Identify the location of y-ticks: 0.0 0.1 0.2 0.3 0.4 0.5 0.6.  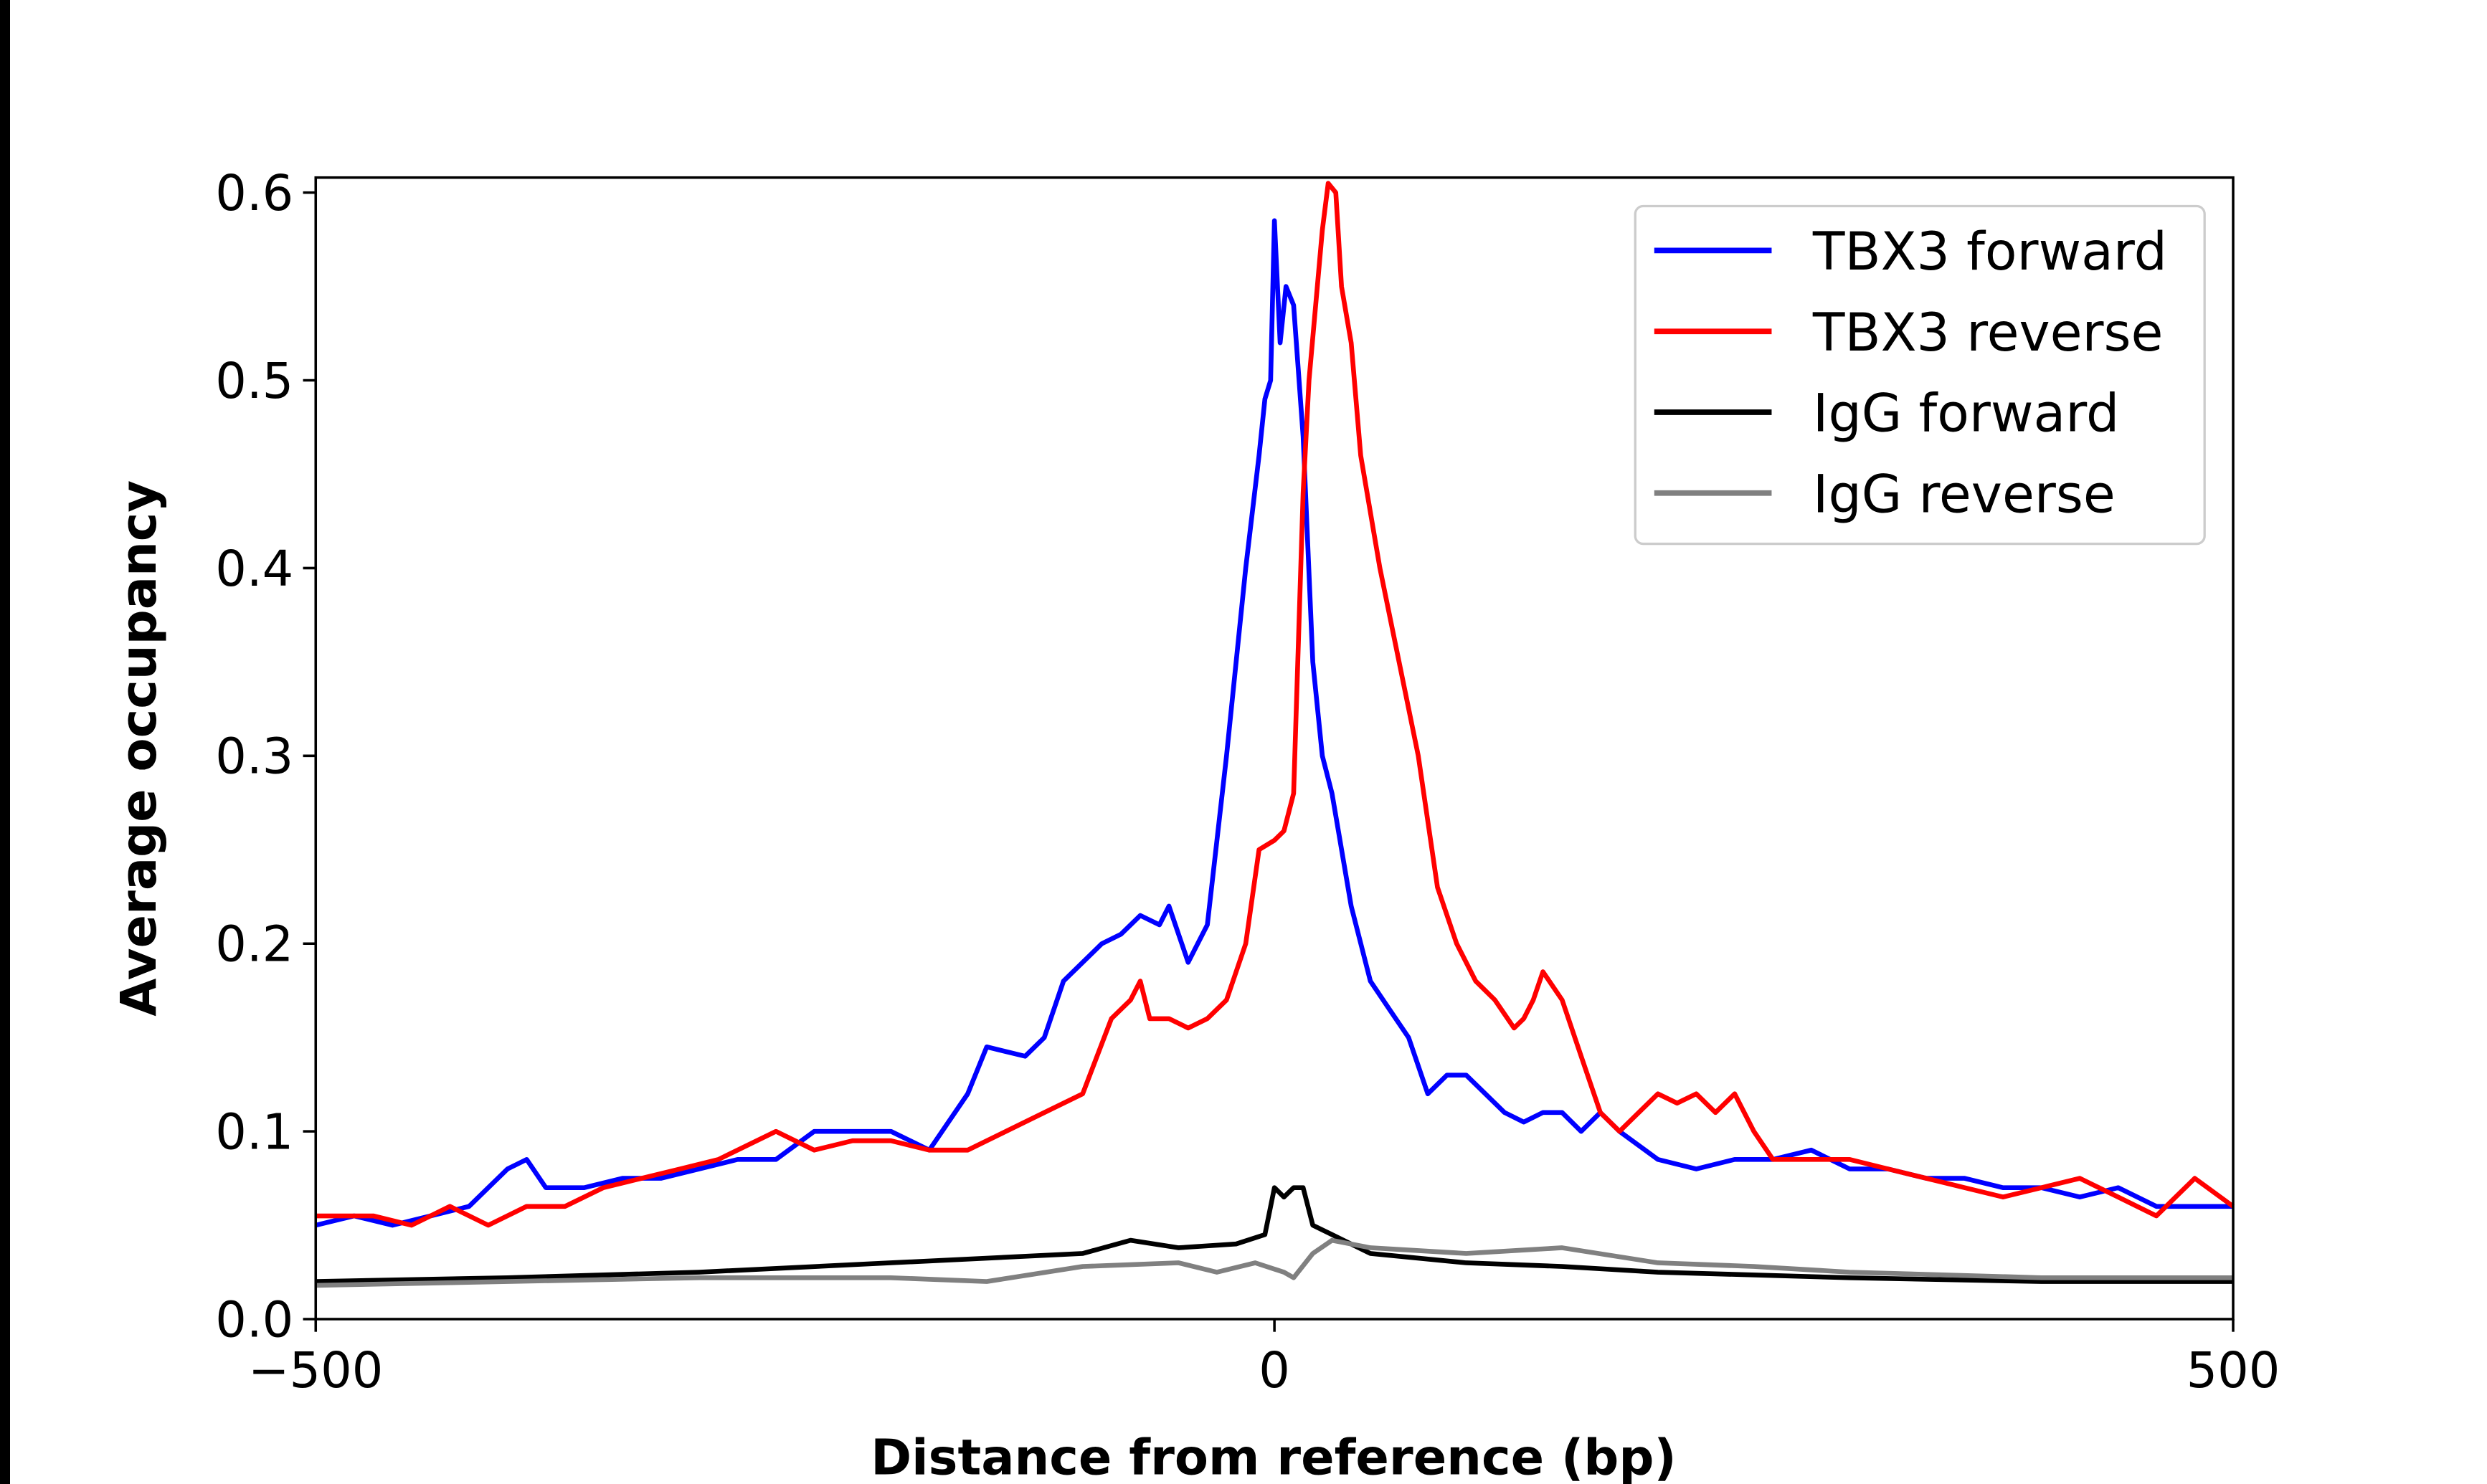
(265, 757).